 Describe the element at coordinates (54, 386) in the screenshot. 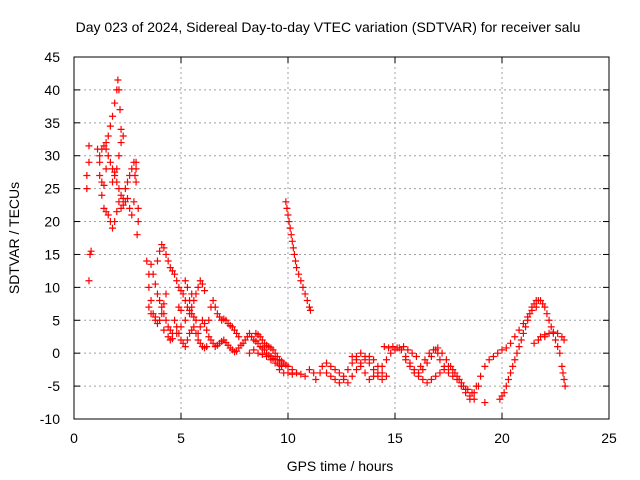

I see `y-tick-label: -5` at that location.